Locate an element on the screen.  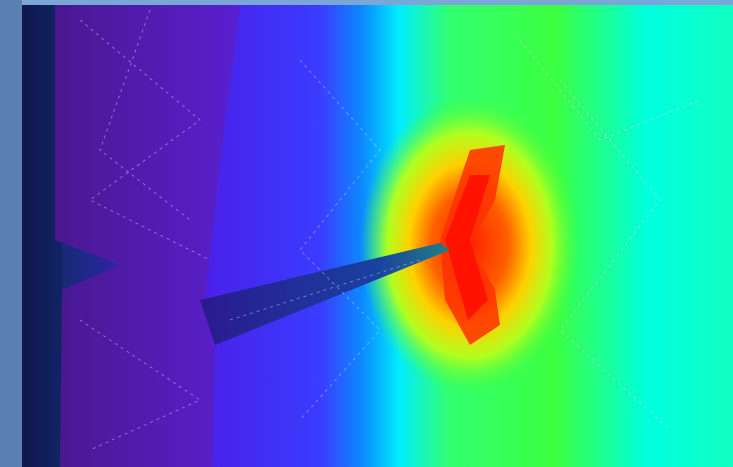
crack-wedge is located at coordinates (325, 294).